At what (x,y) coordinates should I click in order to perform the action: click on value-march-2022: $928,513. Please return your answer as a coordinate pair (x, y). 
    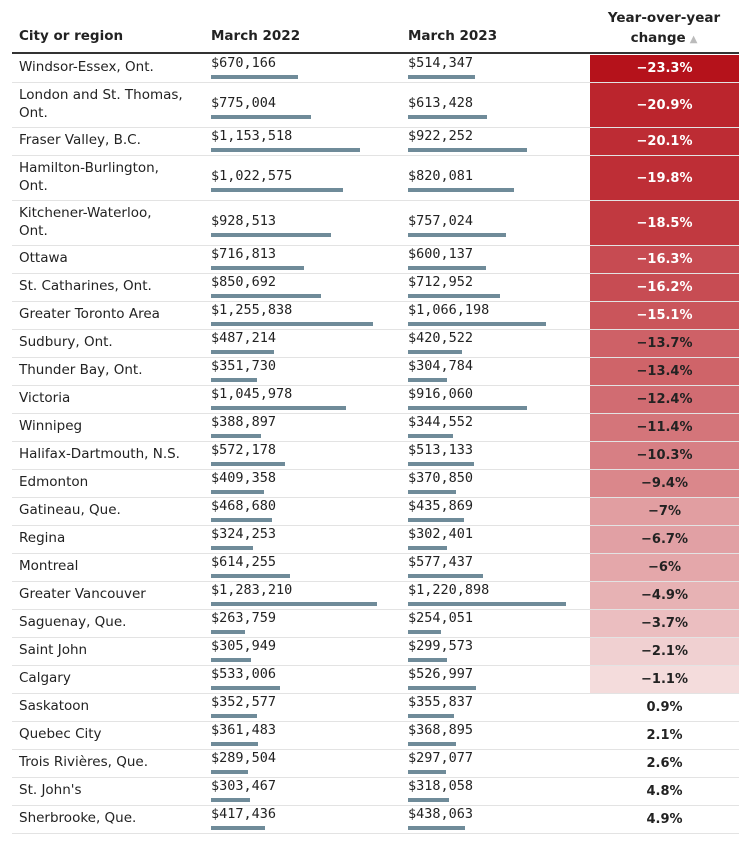
    Looking at the image, I should click on (244, 221).